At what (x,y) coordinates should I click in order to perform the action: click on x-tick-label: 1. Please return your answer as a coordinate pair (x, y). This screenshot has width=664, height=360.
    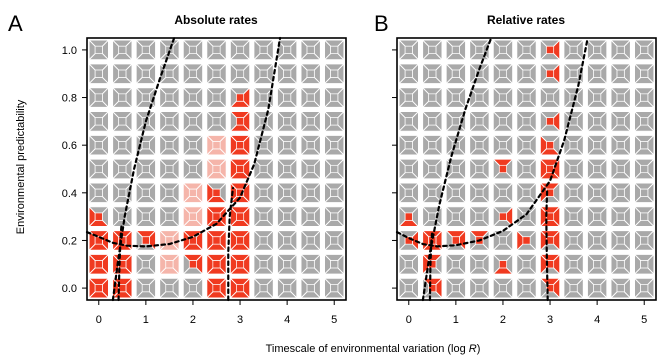
    Looking at the image, I should click on (456, 320).